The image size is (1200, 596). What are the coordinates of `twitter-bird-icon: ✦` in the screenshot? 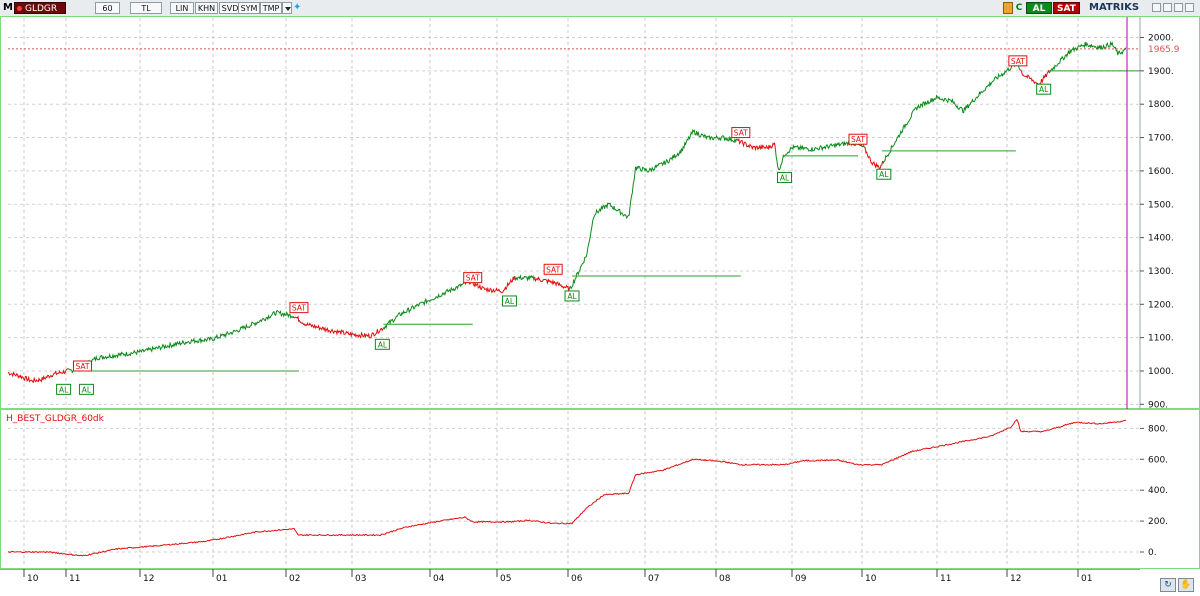 It's located at (297, 7).